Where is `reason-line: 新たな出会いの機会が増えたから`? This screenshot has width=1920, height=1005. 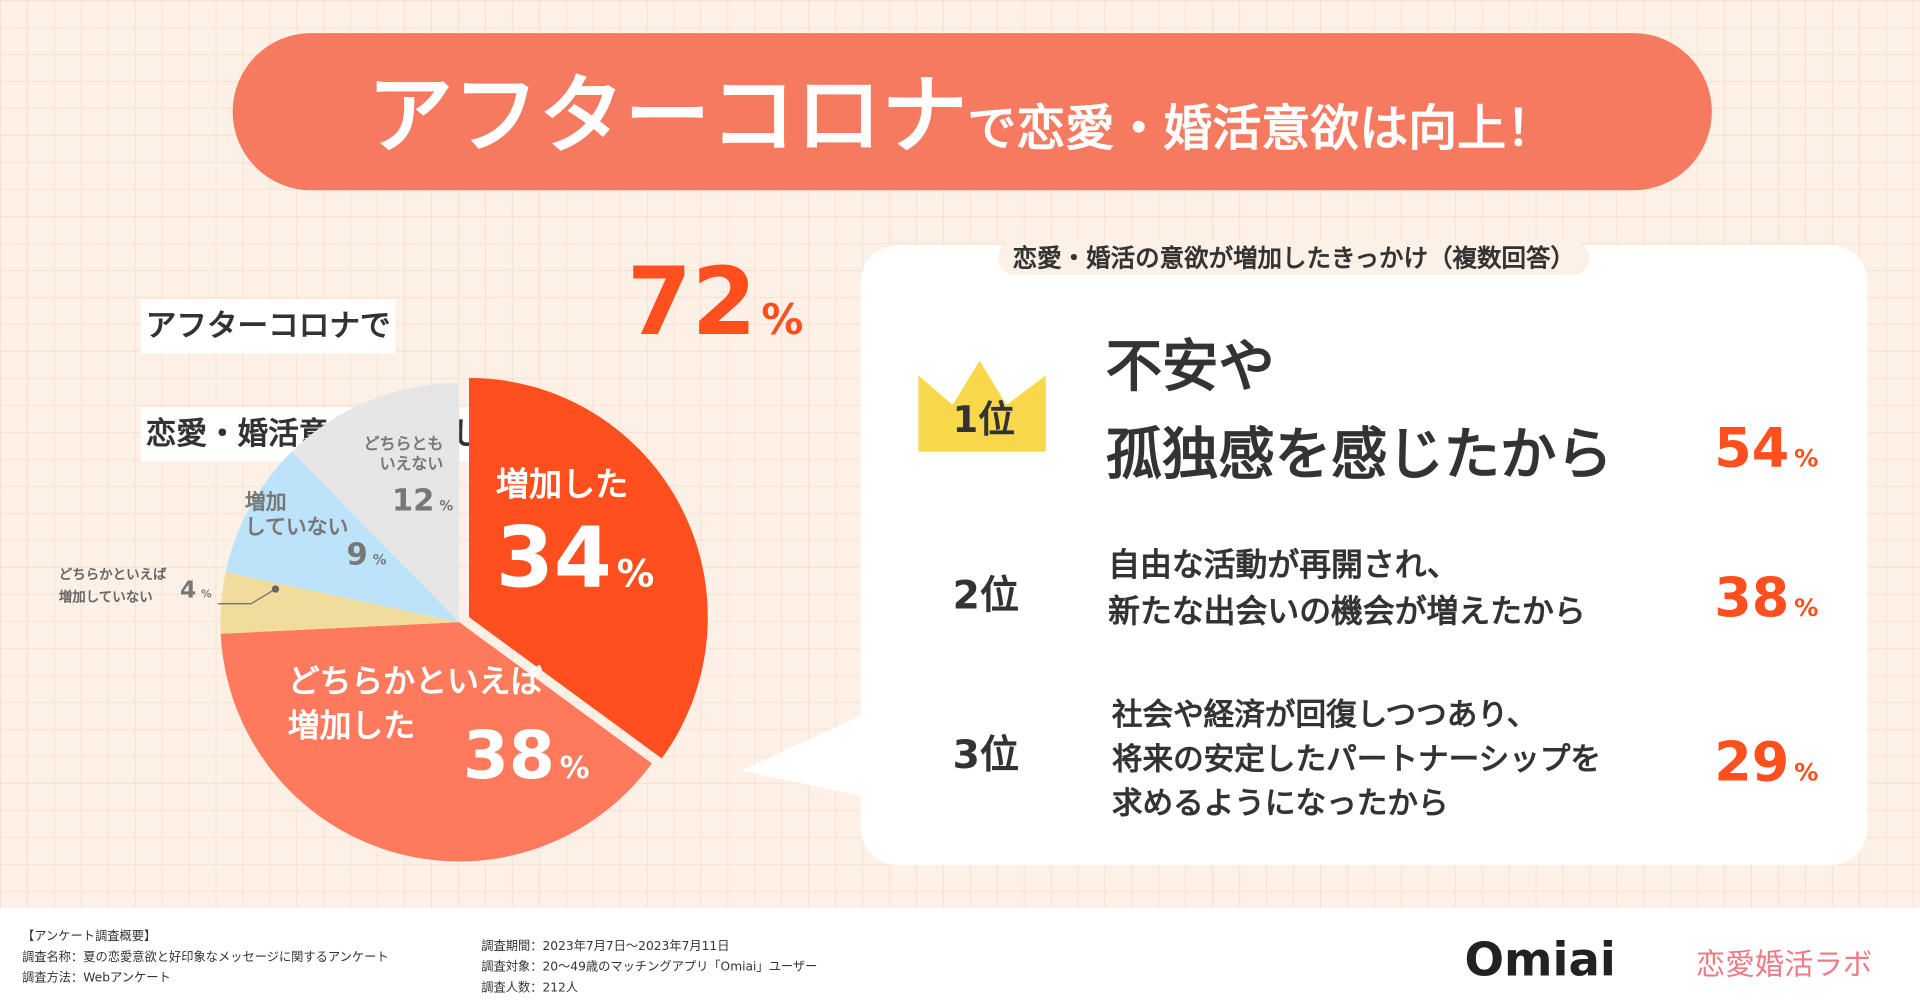
reason-line: 新たな出会いの機会が増えたから is located at coordinates (1347, 612).